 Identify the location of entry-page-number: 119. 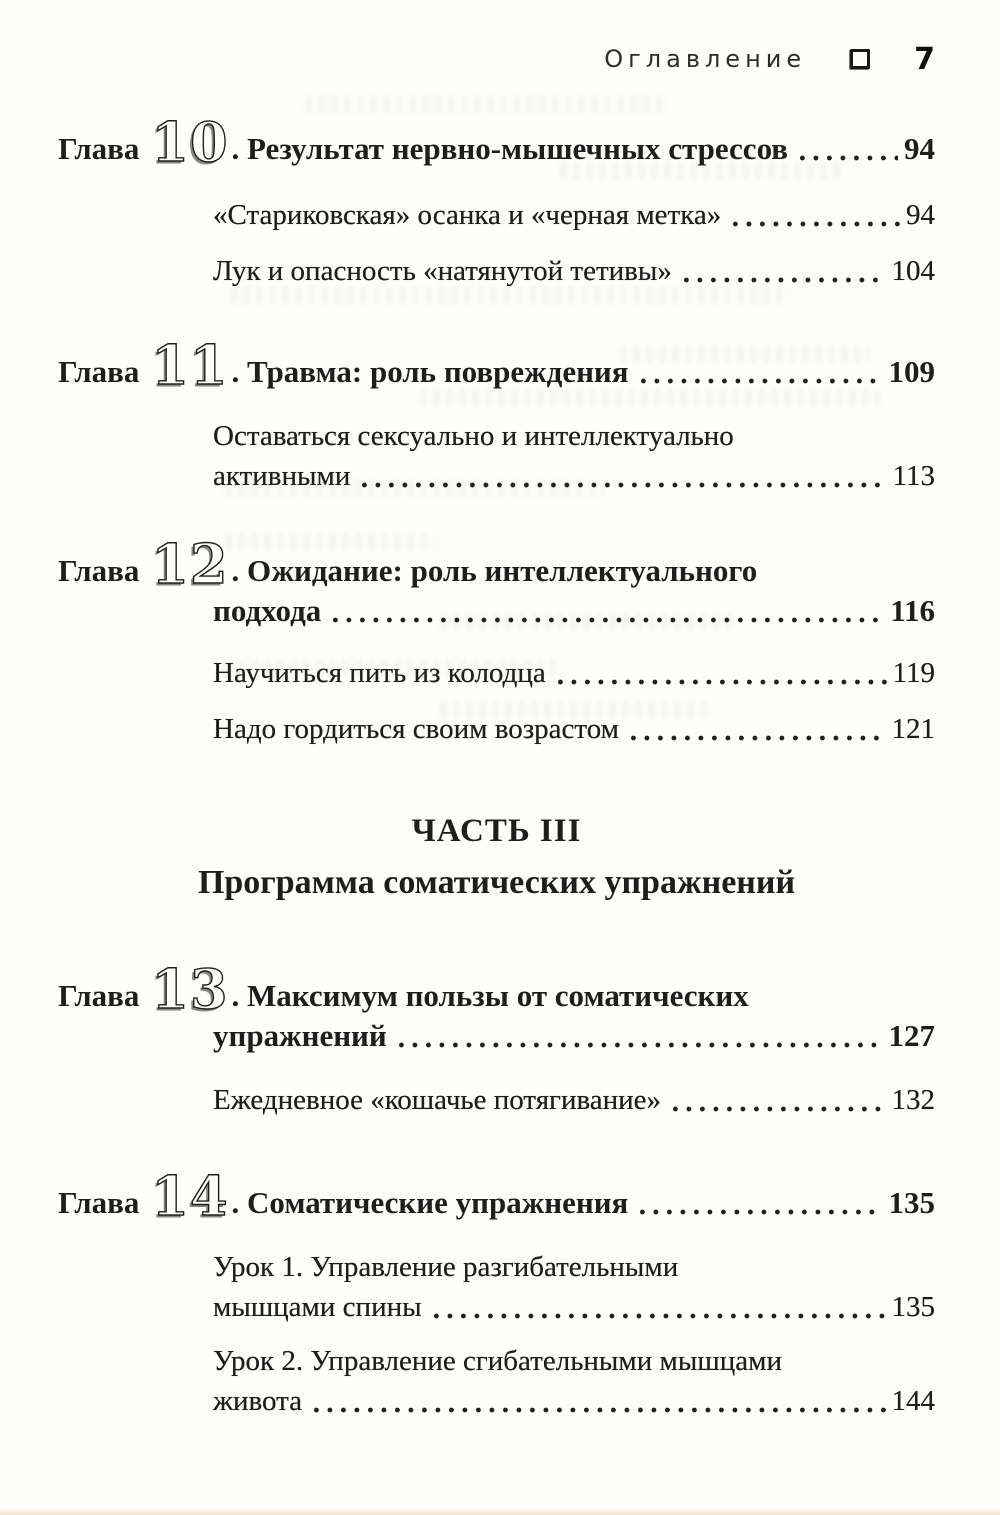
(913, 673).